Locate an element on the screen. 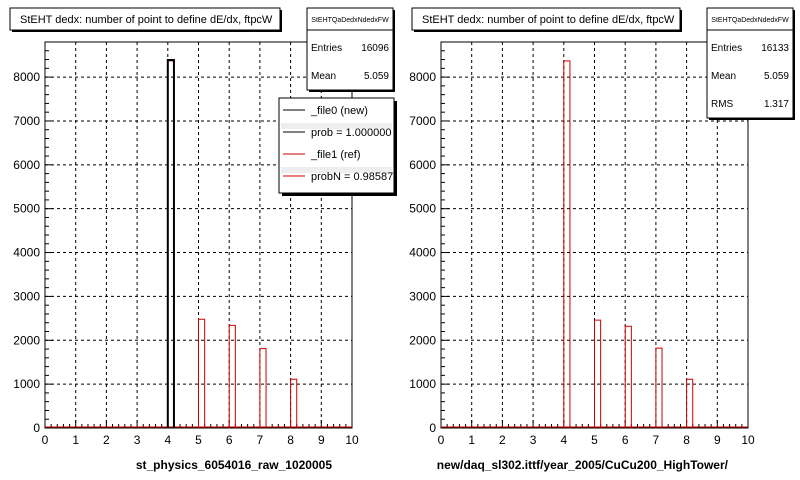  stats-value: 16096 is located at coordinates (375, 48).